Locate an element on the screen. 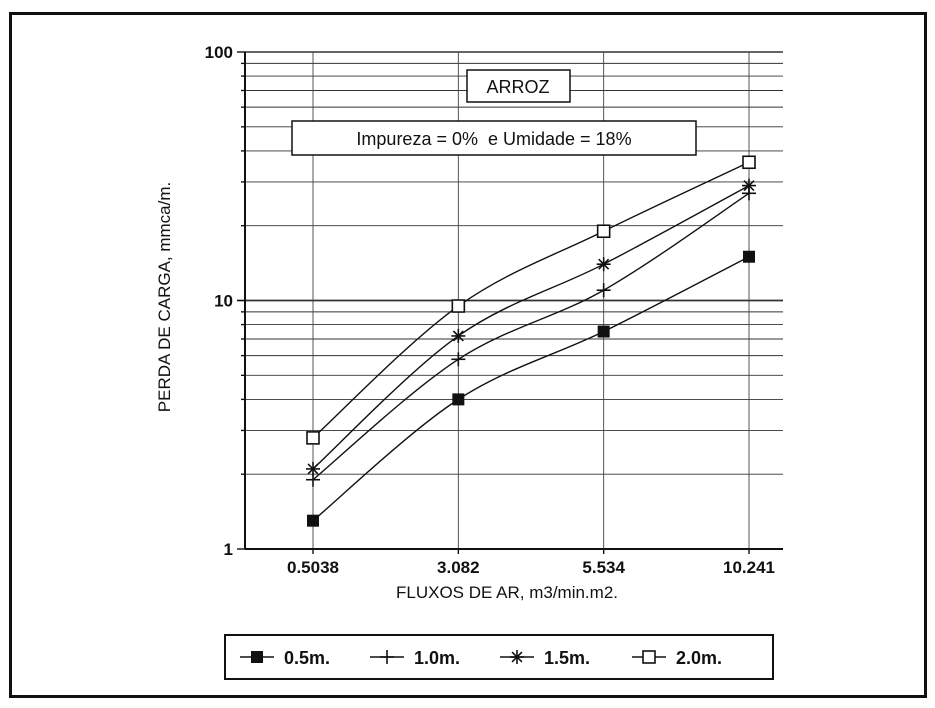  chart-subtitle: Impureza = 0% e Umidade = 18% is located at coordinates (493, 139).